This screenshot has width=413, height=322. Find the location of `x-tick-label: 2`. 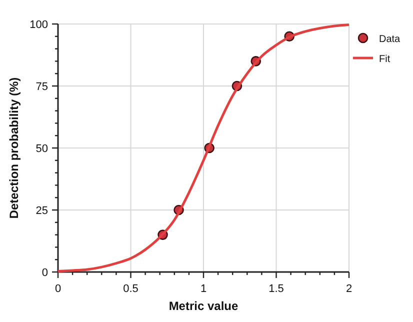

x-tick-label: 2 is located at coordinates (349, 289).